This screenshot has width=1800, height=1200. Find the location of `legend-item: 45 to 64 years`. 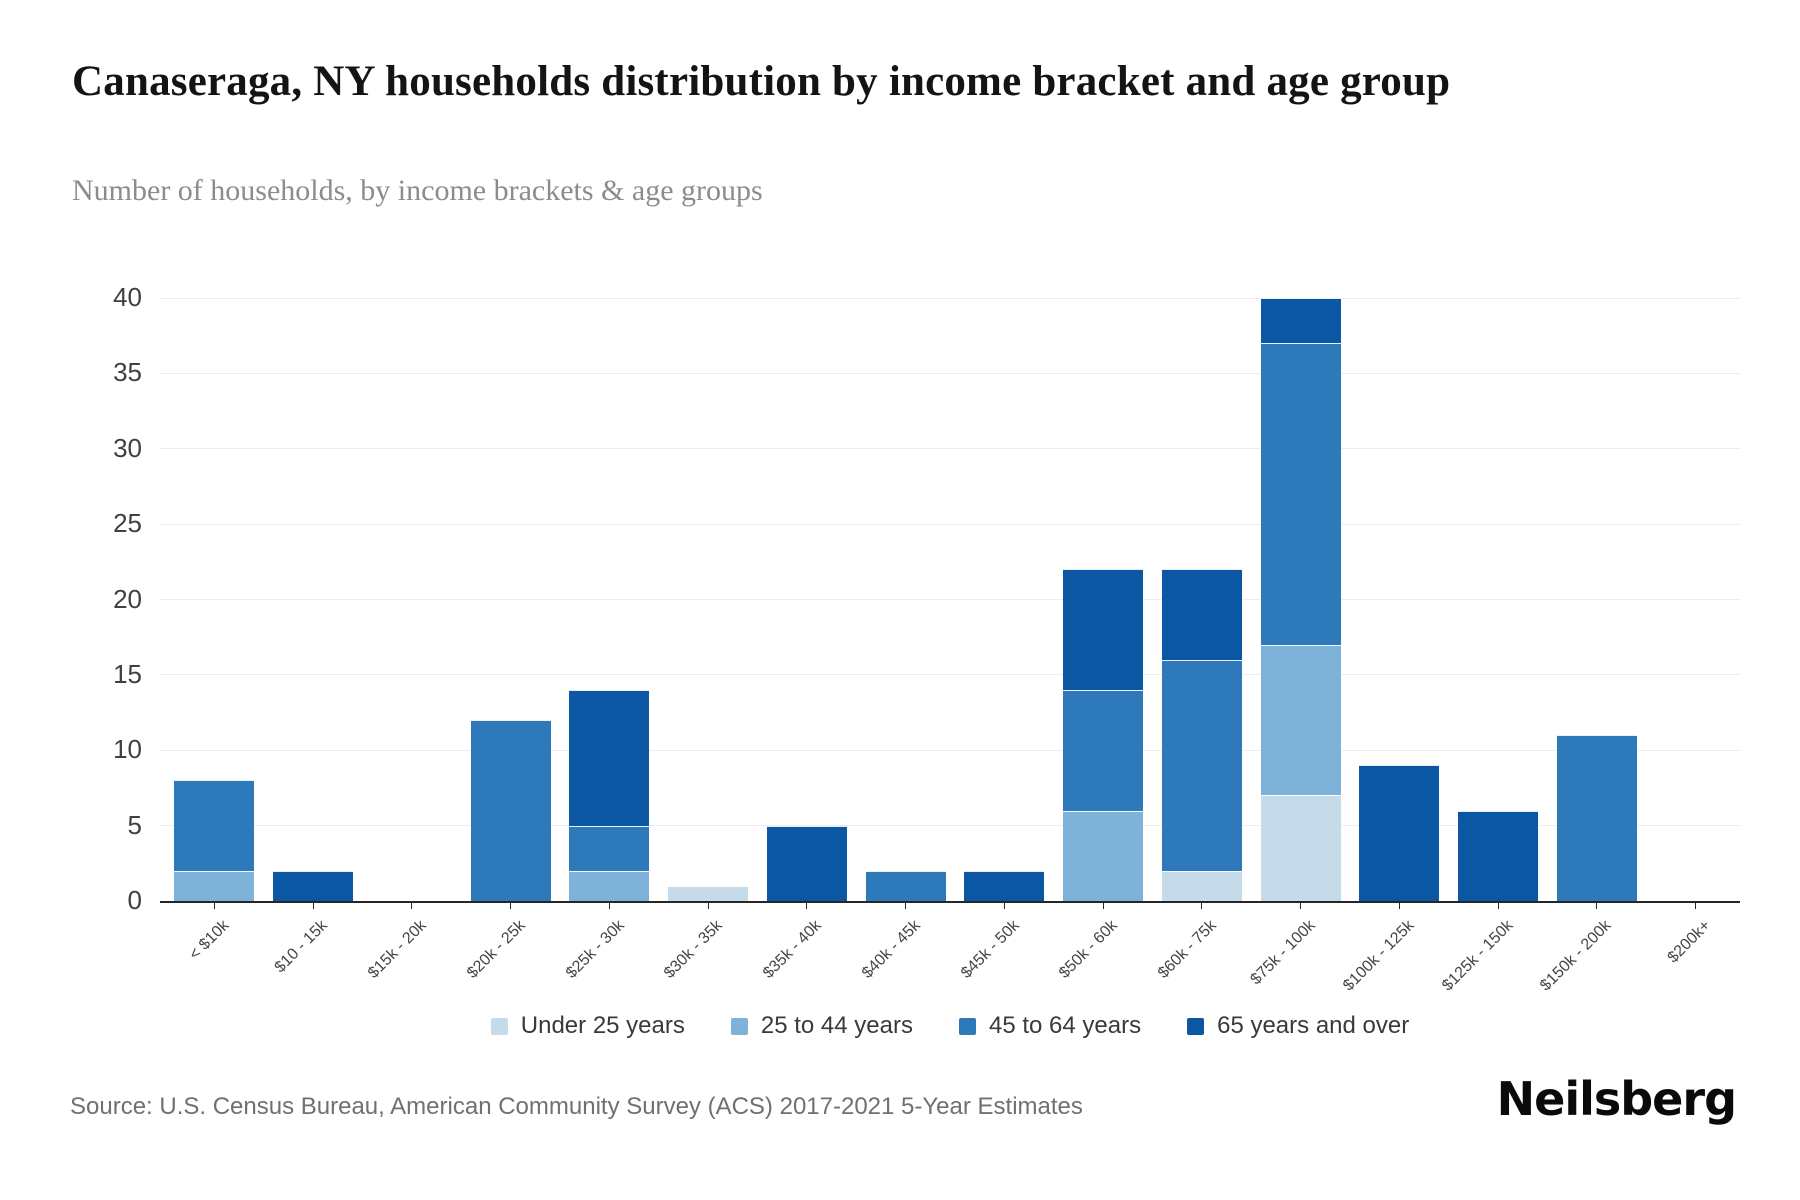

legend-item: 45 to 64 years is located at coordinates (1050, 1026).